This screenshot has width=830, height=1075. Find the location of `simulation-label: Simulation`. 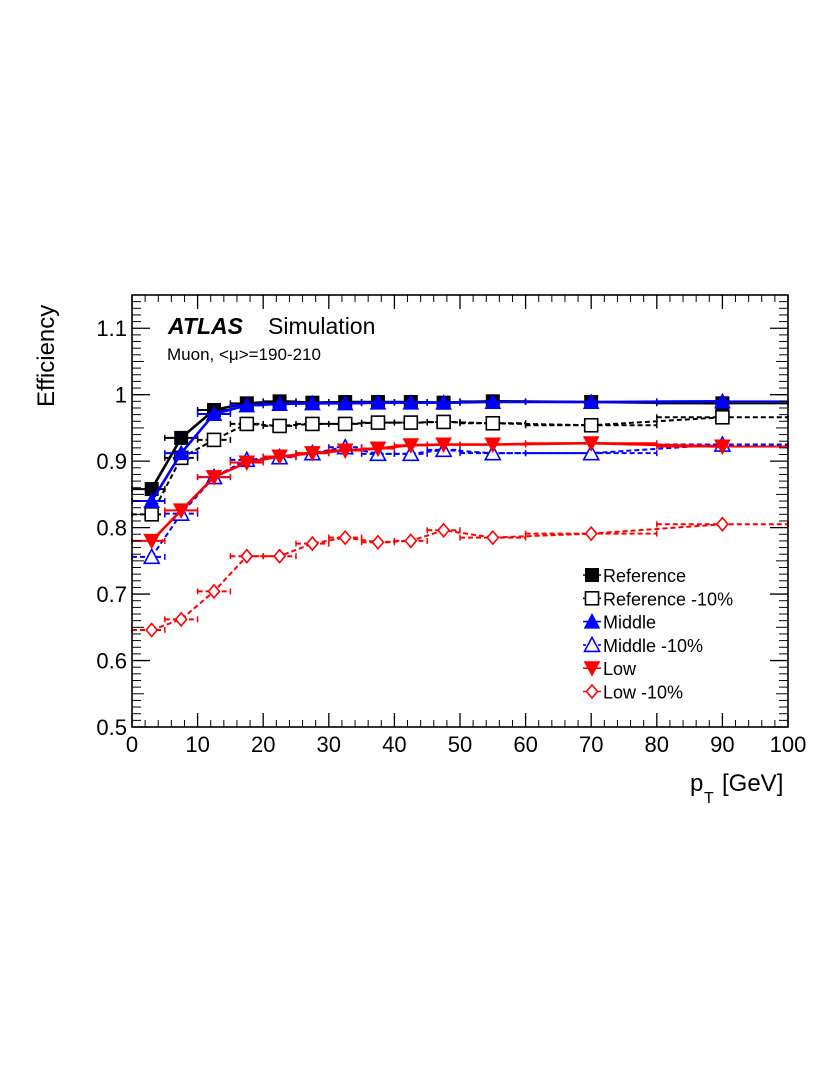

simulation-label: Simulation is located at coordinates (321, 326).